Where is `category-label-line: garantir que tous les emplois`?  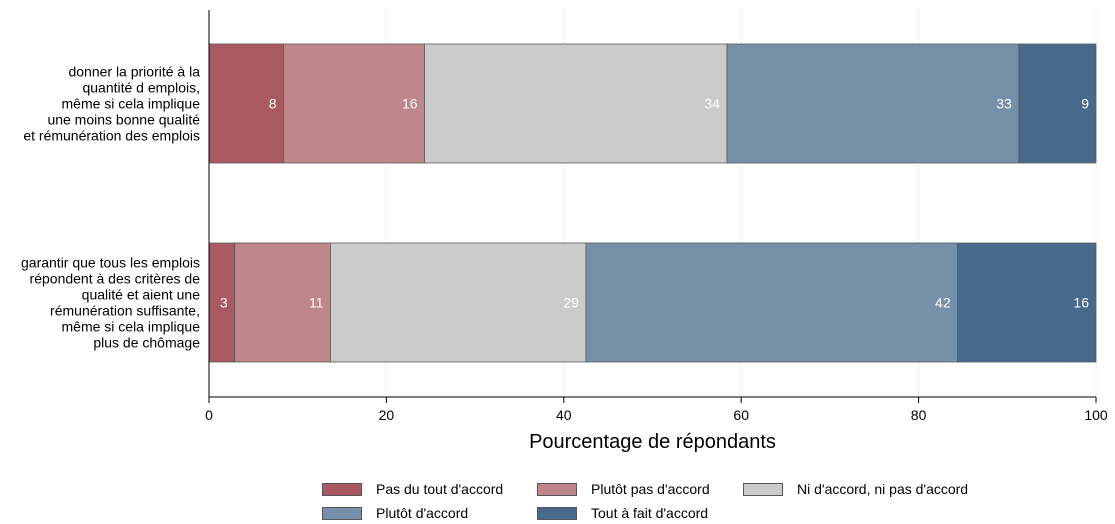 category-label-line: garantir que tous les emplois is located at coordinates (110, 263).